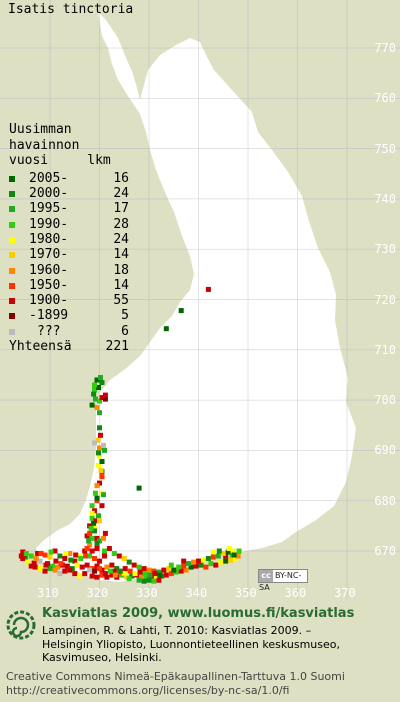 The height and width of the screenshot is (702, 400). Describe the element at coordinates (69, 331) in the screenshot. I see `legend-row: ??? 6` at that location.